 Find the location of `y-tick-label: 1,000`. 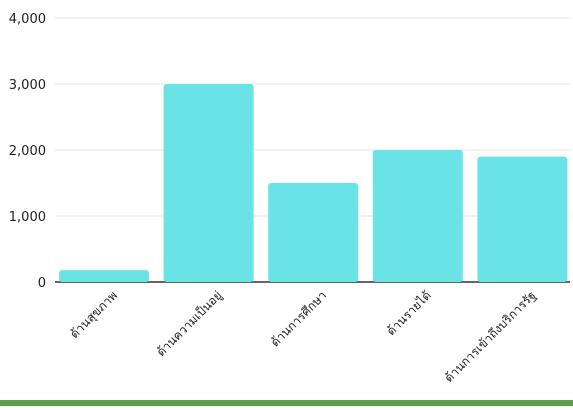

y-tick-label: 1,000 is located at coordinates (27, 217).